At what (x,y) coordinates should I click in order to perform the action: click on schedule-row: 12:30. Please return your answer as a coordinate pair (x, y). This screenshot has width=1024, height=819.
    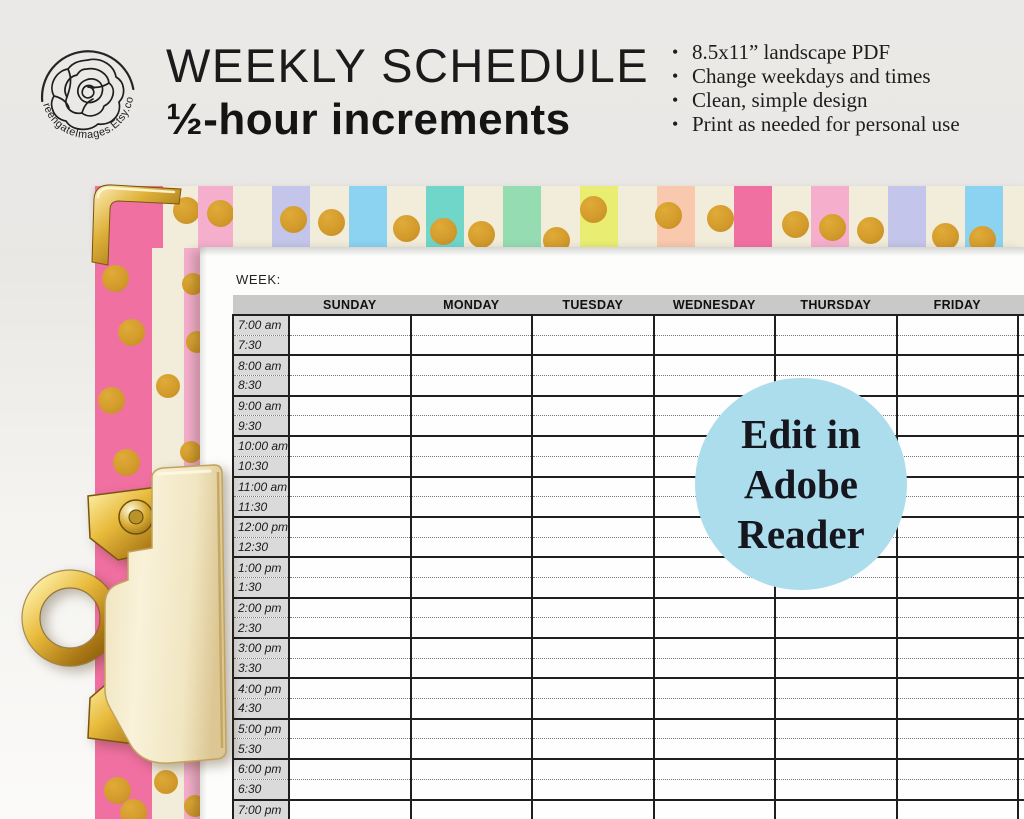
    Looking at the image, I should click on (628, 547).